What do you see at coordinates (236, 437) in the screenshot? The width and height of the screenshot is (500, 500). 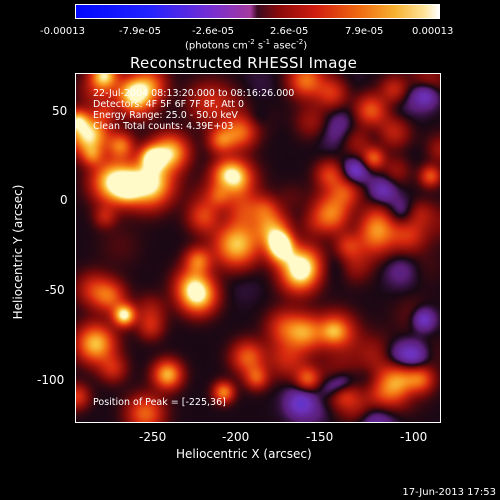 I see `x-tick-label: -200` at bounding box center [236, 437].